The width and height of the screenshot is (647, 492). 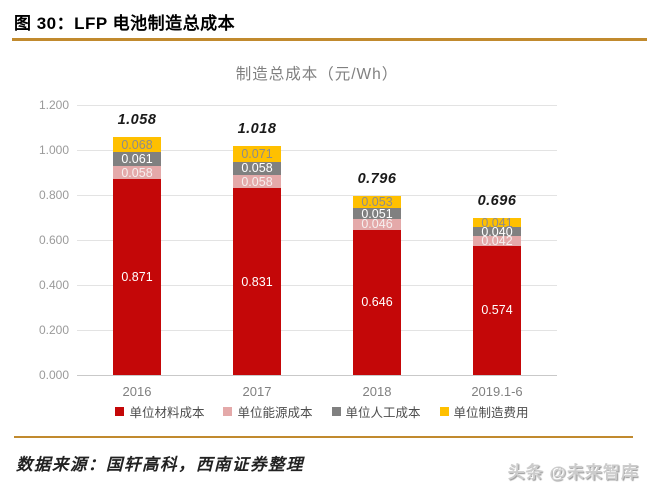 I want to click on y-axis-tick-label: 0.200, so click(x=53, y=330).